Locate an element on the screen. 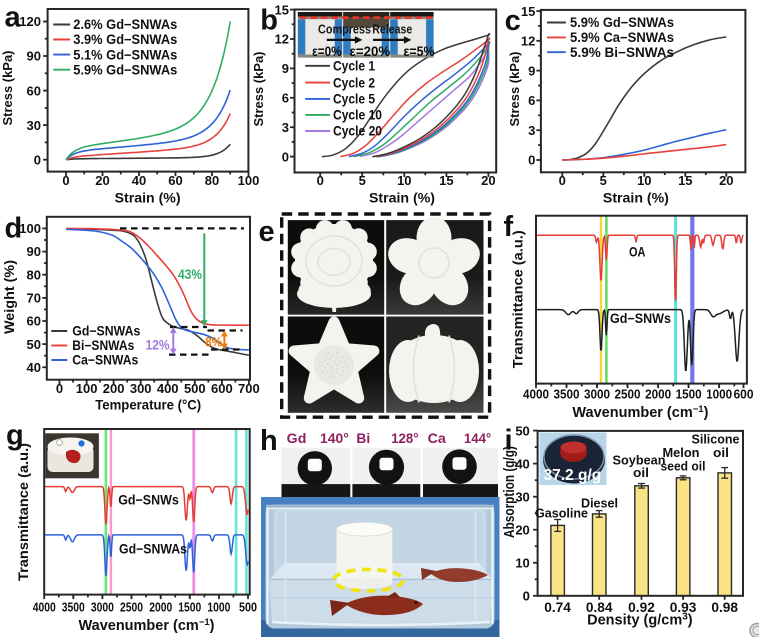  svg-text: Bi is located at coordinates (363, 438).